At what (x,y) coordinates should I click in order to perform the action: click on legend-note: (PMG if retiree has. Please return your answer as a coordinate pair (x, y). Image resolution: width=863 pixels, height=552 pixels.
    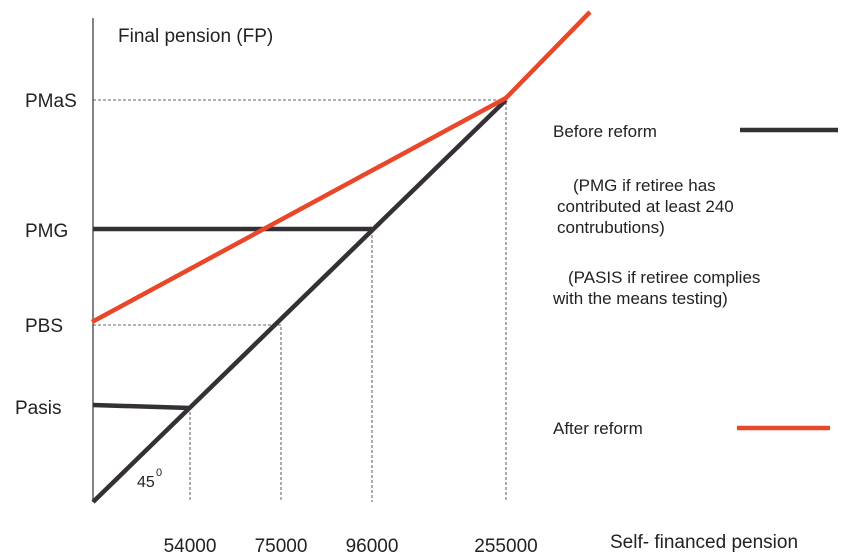
    Looking at the image, I should click on (644, 185).